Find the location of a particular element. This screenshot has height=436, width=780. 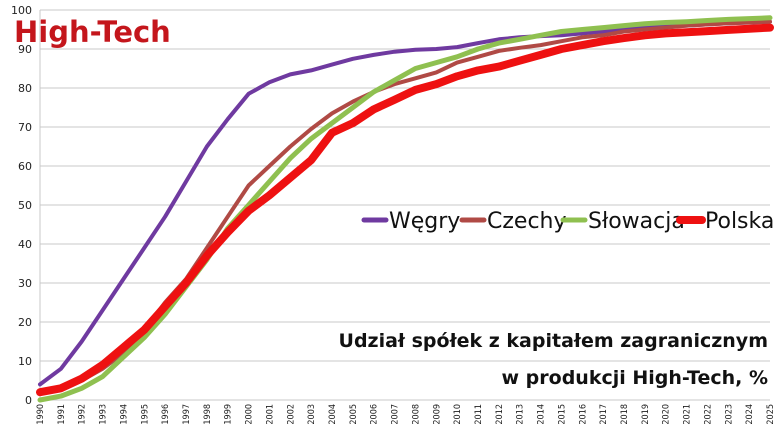

x-tick-label: 1995 is located at coordinates (145, 414).